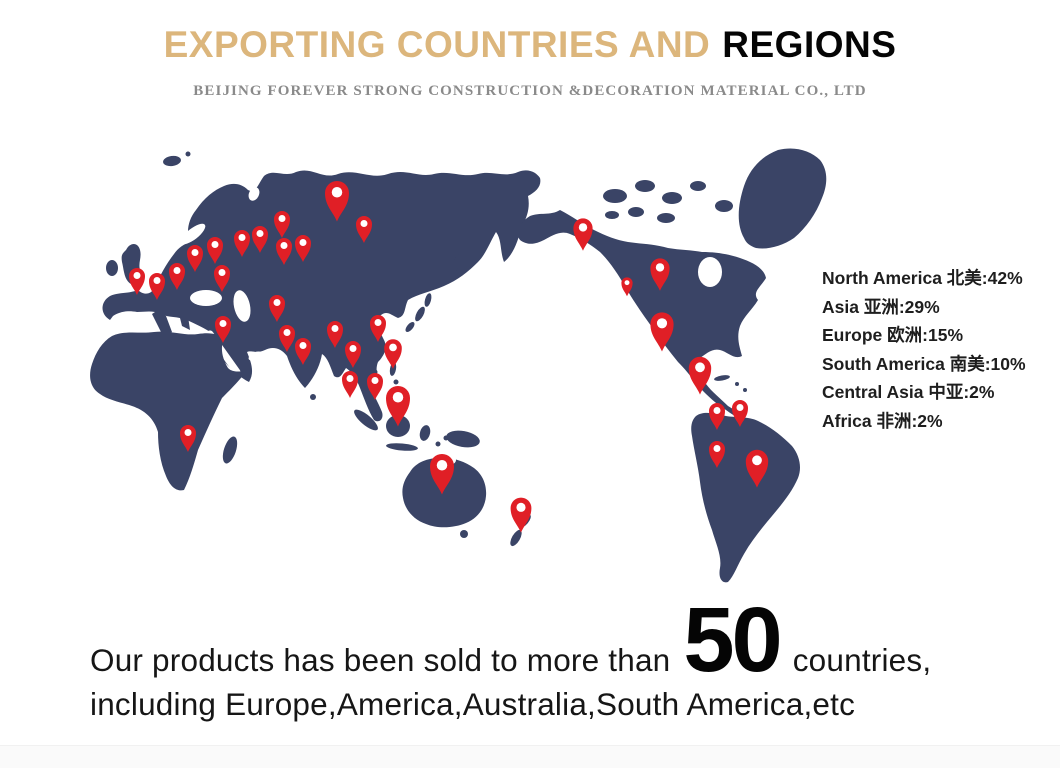 Image resolution: width=1060 pixels, height=768 pixels. What do you see at coordinates (188, 154) in the screenshot?
I see `island-svalbard` at bounding box center [188, 154].